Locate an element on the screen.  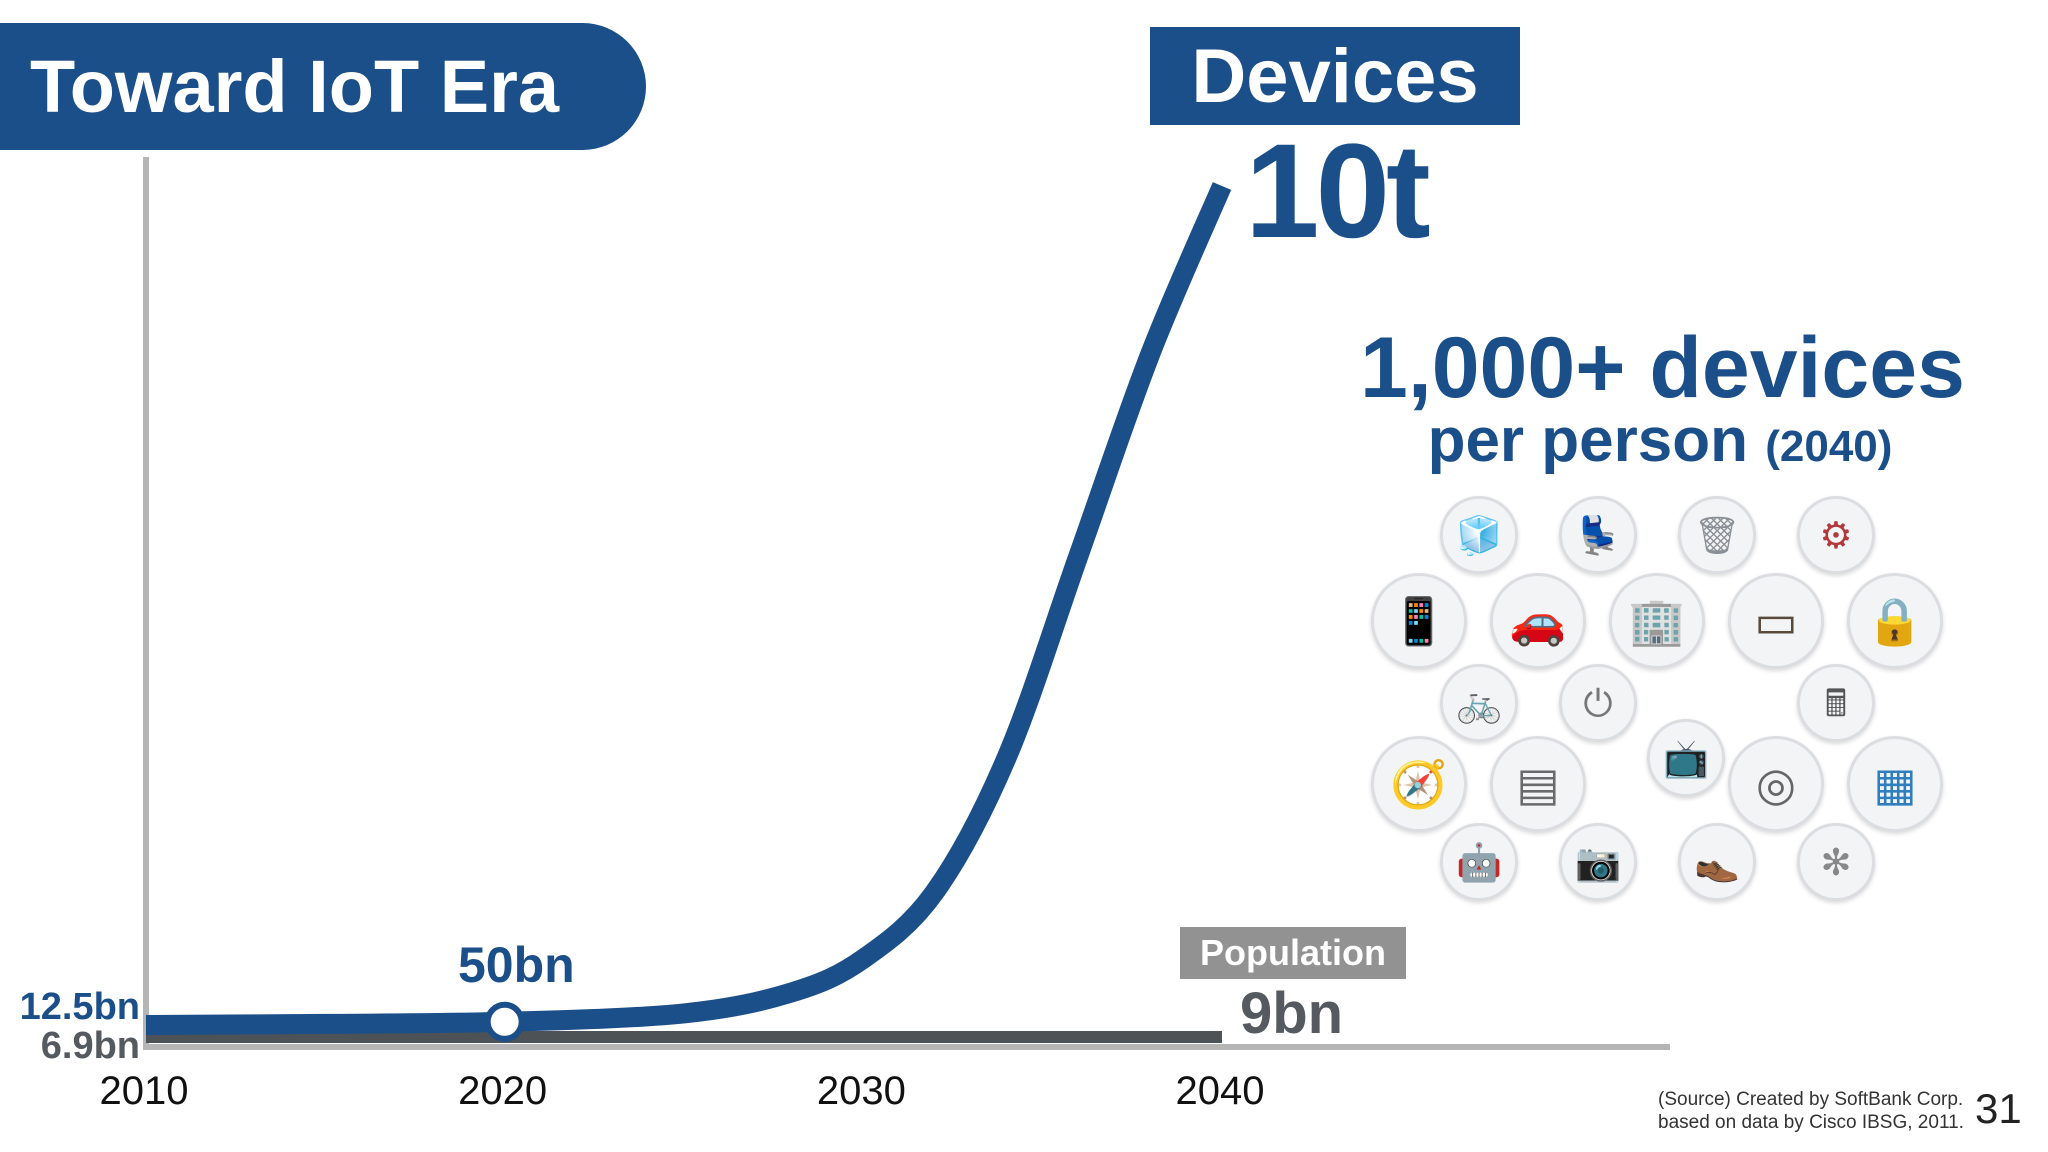
population-label: Population is located at coordinates (1293, 953).